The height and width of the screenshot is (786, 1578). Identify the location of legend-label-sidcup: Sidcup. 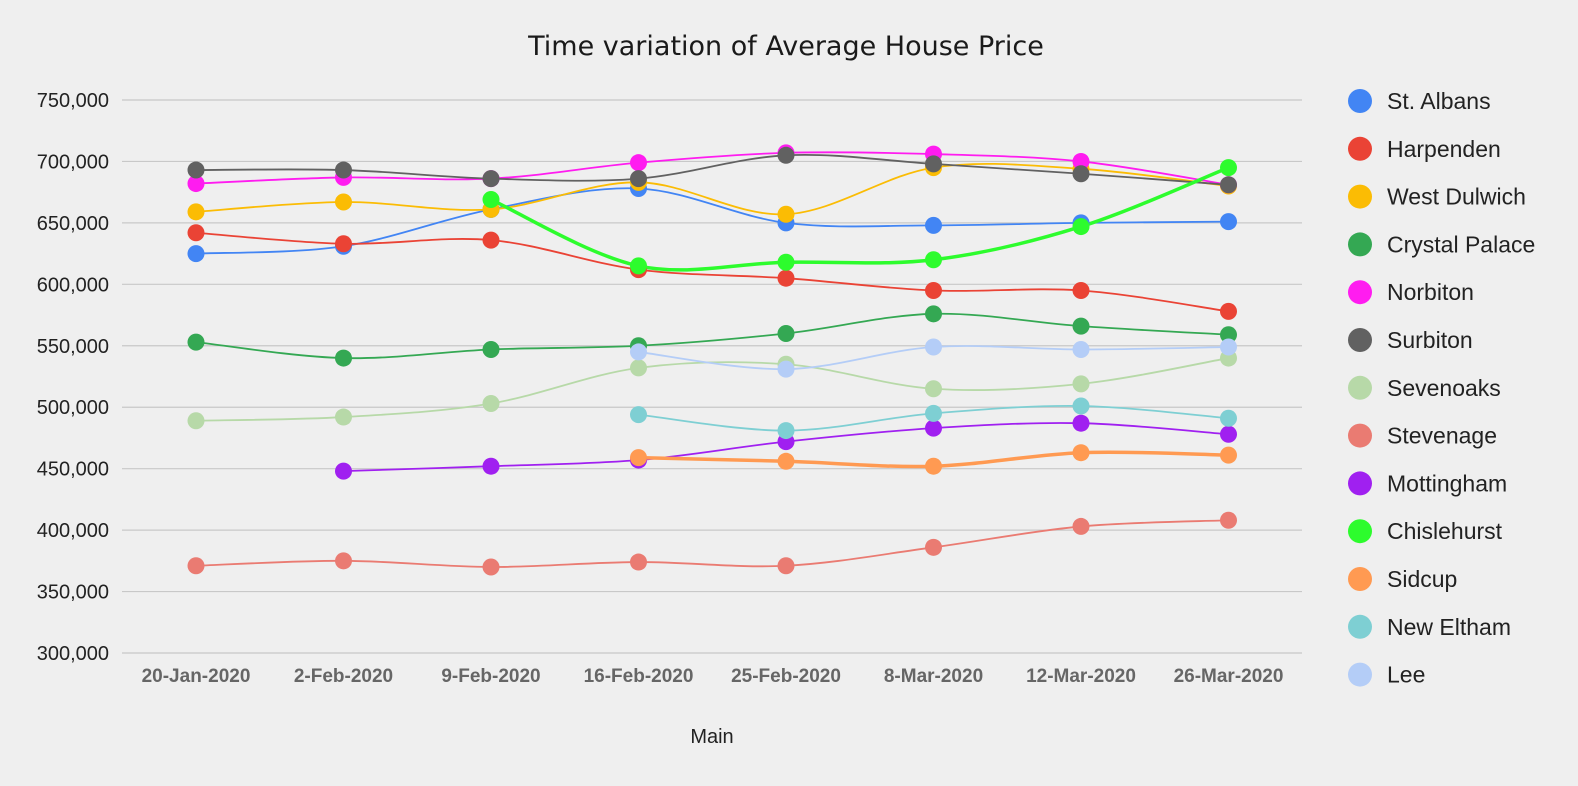
(1422, 579).